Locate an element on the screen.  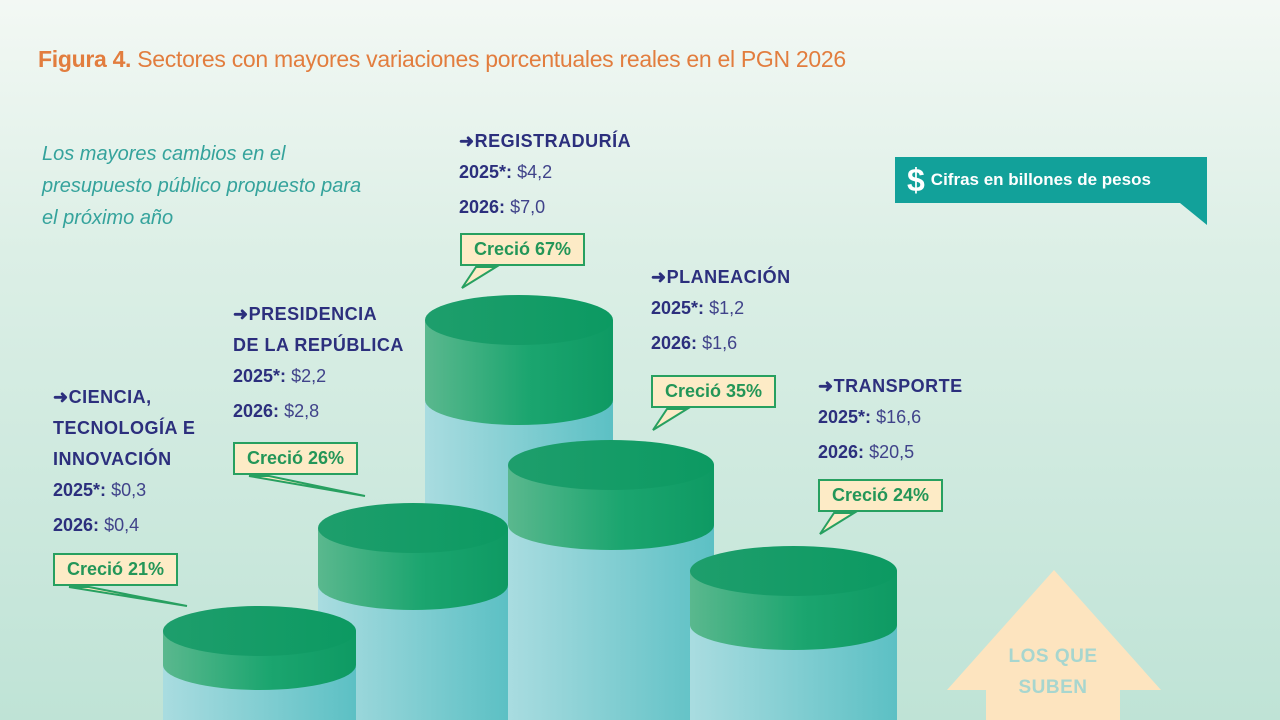
sector-name-line3: INNOVACIÓN is located at coordinates (112, 459).